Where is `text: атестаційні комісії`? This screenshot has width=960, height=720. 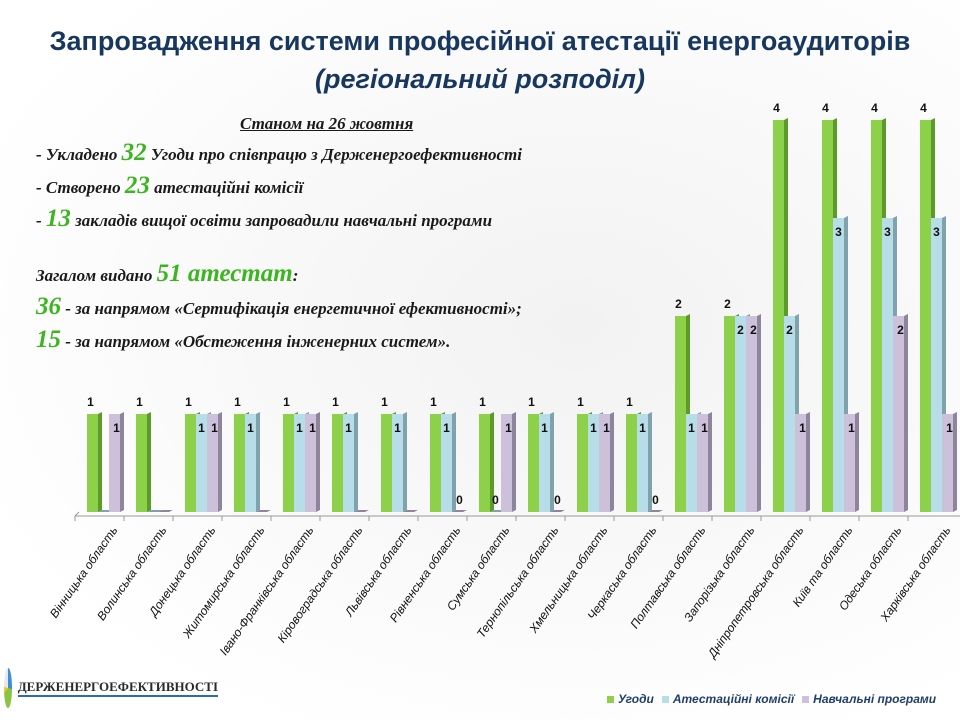 text: атестаційні комісії is located at coordinates (226, 187).